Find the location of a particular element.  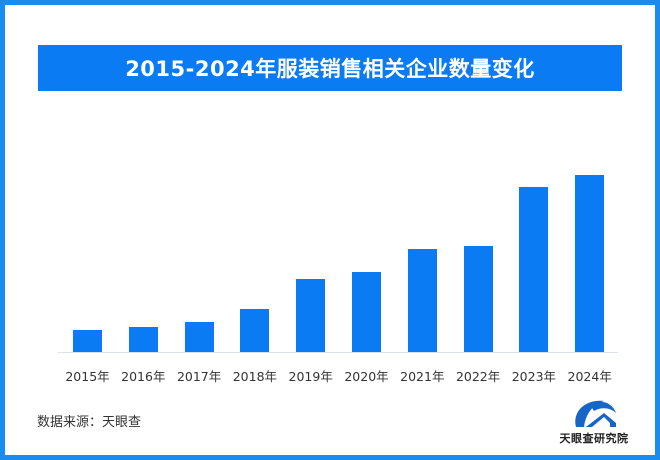

tianyancha-logo: 天眼查研究院 is located at coordinates (594, 422).